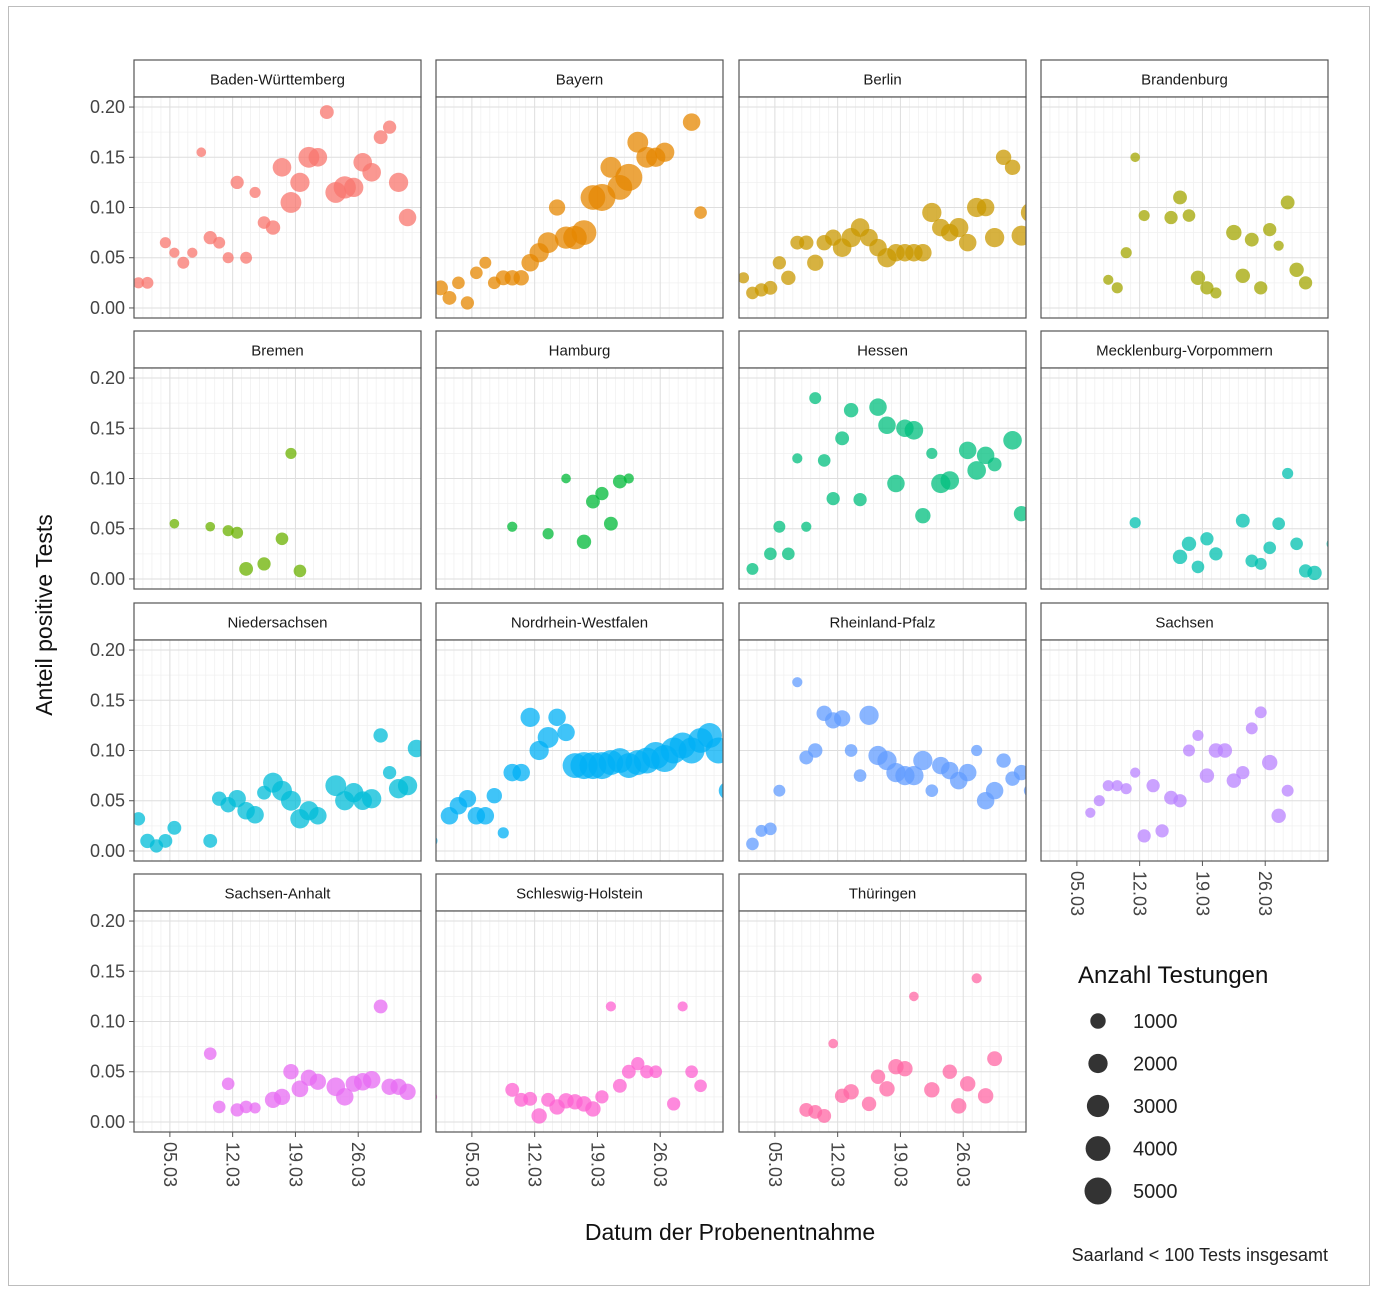 This screenshot has width=1377, height=1291. What do you see at coordinates (278, 894) in the screenshot?
I see `facet-title: Sachsen-Anhalt` at bounding box center [278, 894].